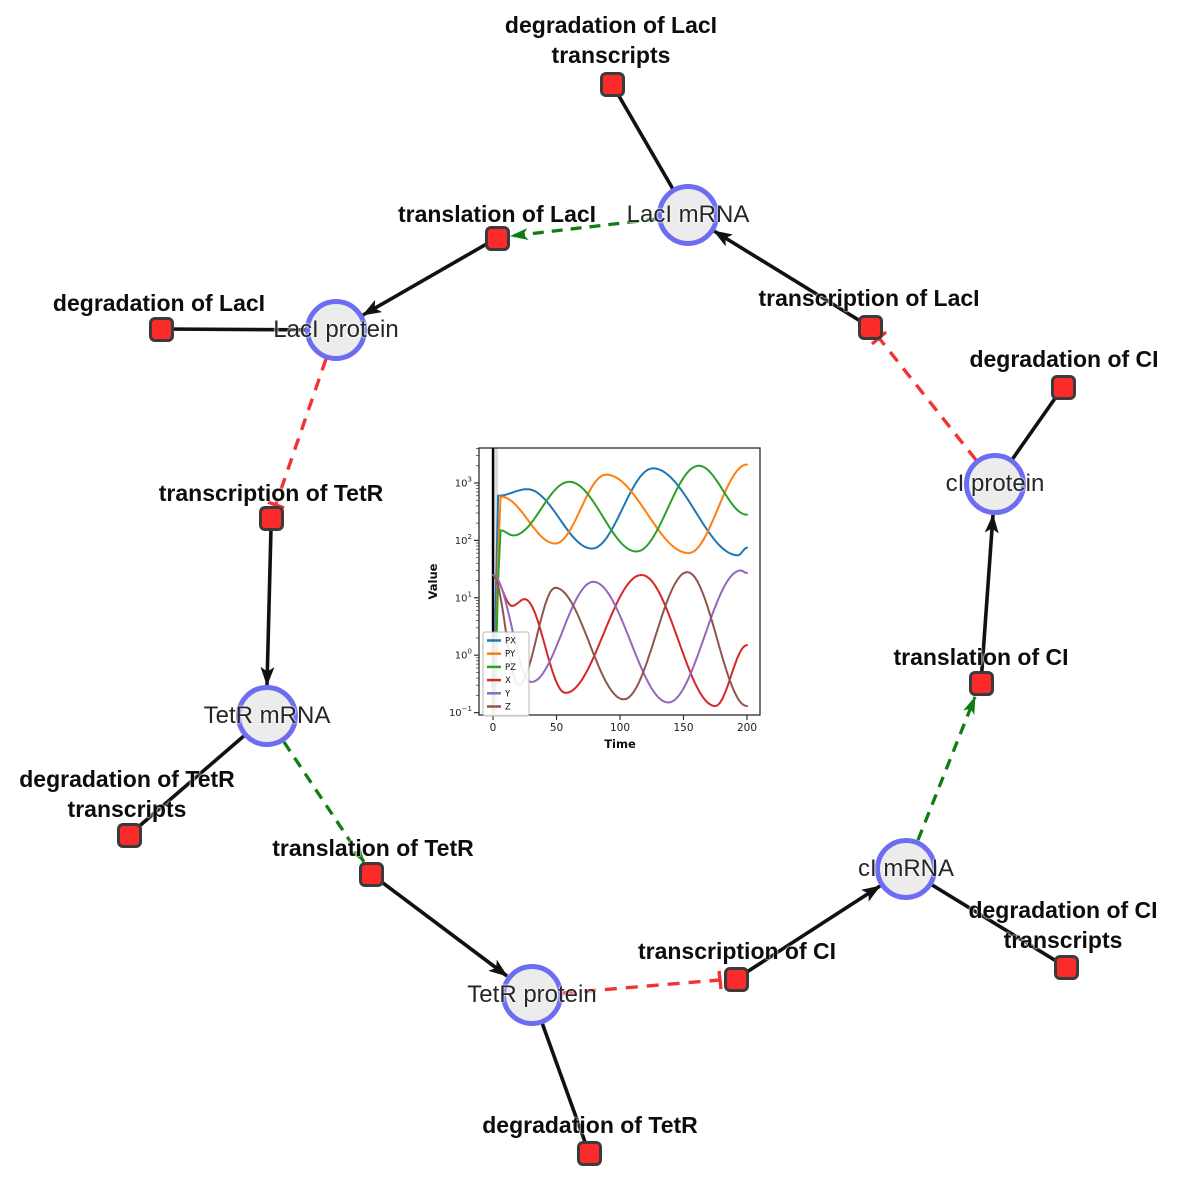  I want to click on reaction-node-degradation-ci-transcripts, so click(1066, 967).